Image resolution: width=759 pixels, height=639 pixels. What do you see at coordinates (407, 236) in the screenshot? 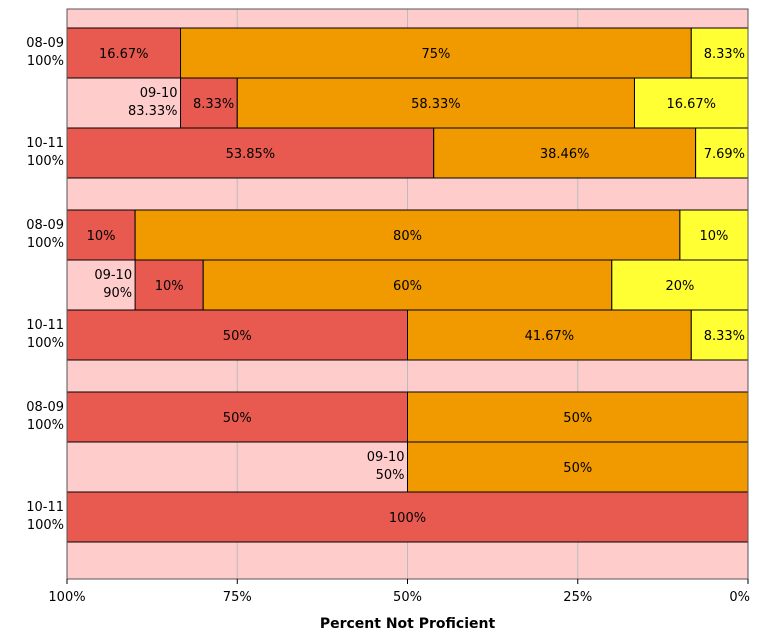
I see `segment-label: 80%` at bounding box center [407, 236].